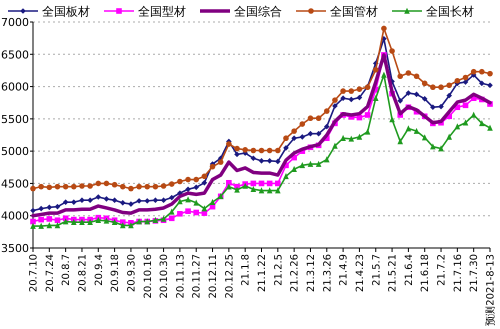 The width and height of the screenshot is (500, 329). Describe the element at coordinates (344, 270) in the screenshot. I see `x-tick-label: 21.4.9` at that location.